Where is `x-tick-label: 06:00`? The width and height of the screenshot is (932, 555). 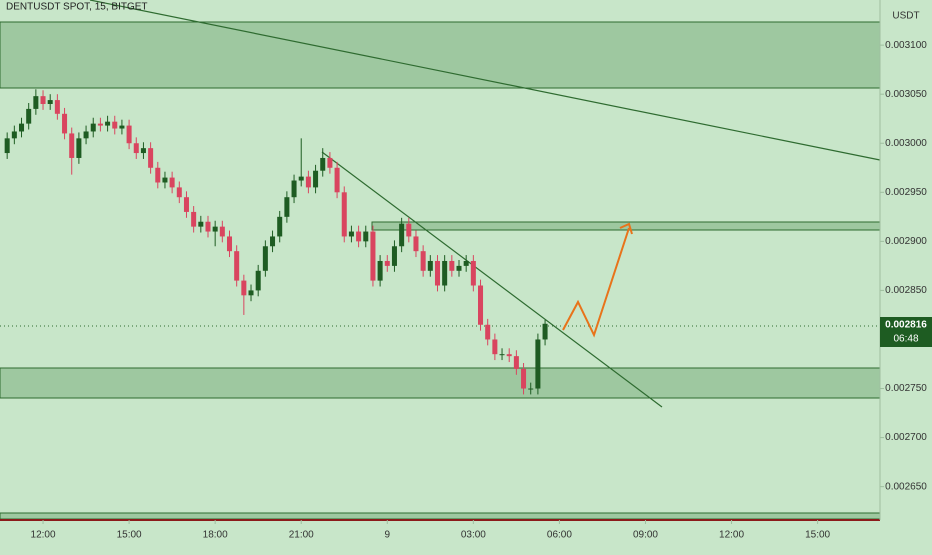 x-tick-label: 06:00 is located at coordinates (559, 535).